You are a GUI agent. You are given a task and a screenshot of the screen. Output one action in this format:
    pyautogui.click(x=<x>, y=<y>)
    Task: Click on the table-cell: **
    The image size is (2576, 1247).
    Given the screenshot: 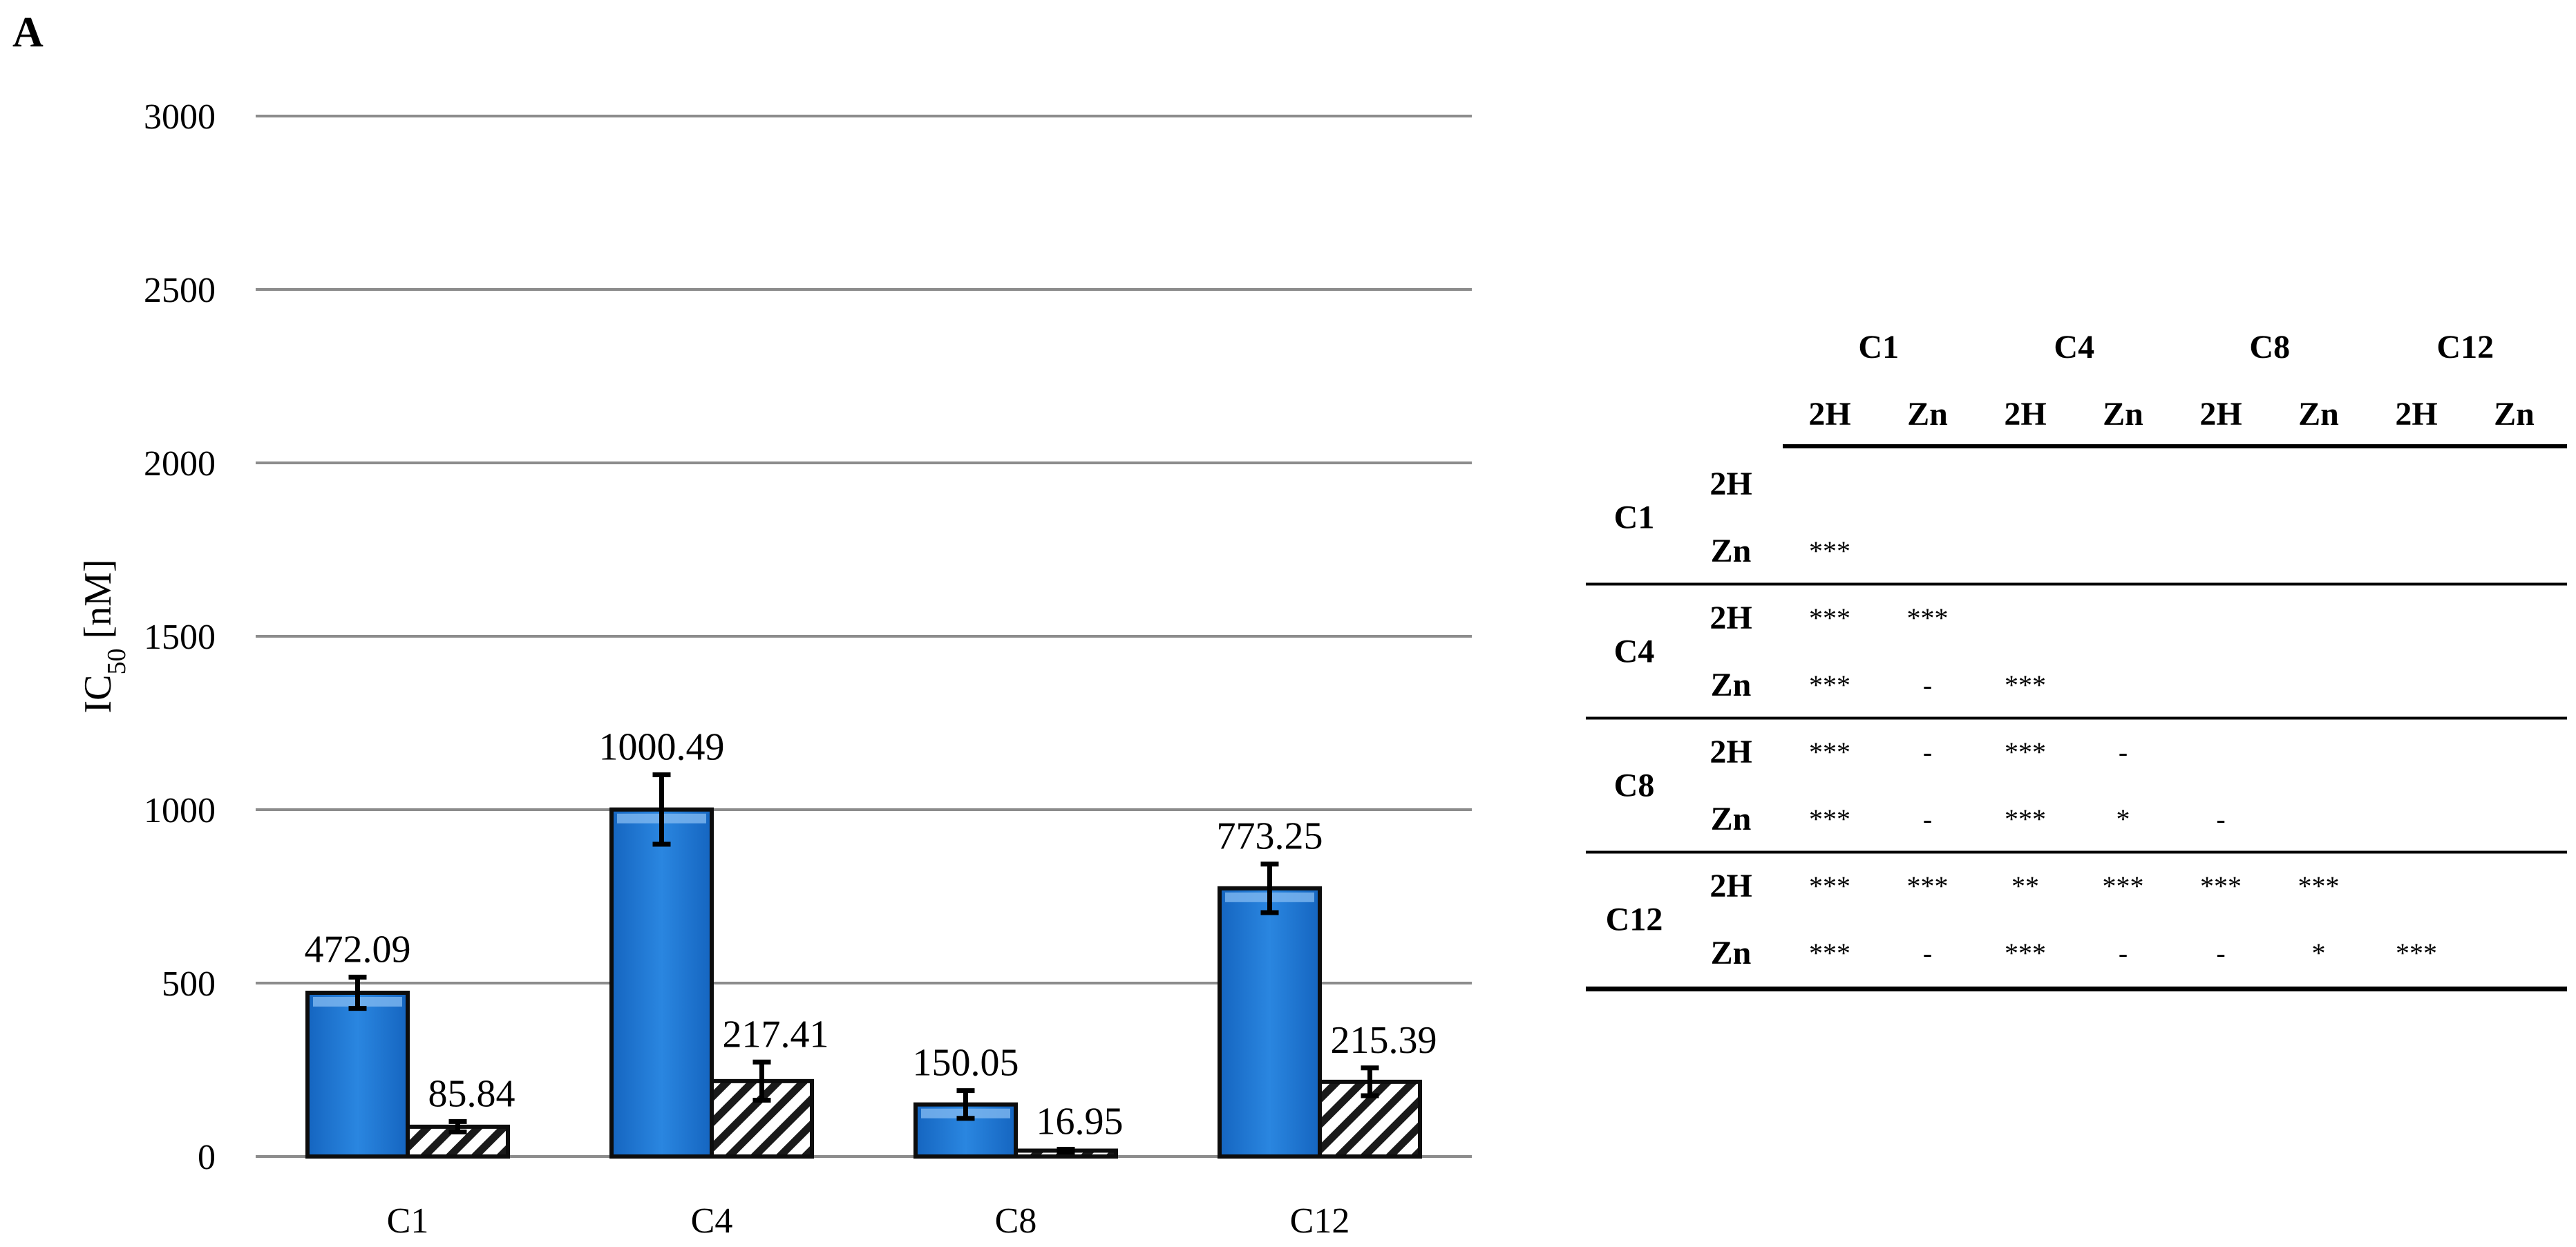 What is the action you would take?
    pyautogui.click(x=2025, y=886)
    